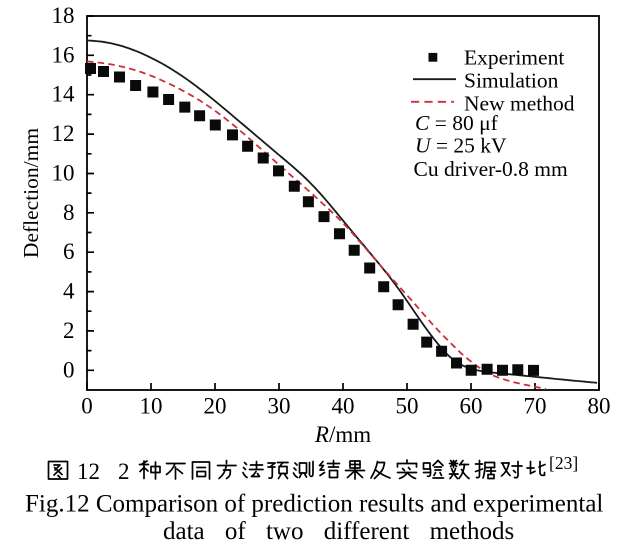 Image resolution: width=624 pixels, height=552 pixels. What do you see at coordinates (471, 406) in the screenshot?
I see `svg-text: 60` at bounding box center [471, 406].